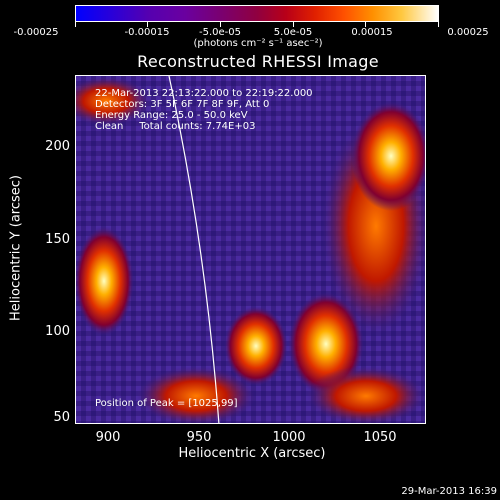 The image size is (500, 500). What do you see at coordinates (204, 93) in the screenshot?
I see `time-range: 22-Mar-2013 22:13:22.000 to 22:19:22.000` at bounding box center [204, 93].